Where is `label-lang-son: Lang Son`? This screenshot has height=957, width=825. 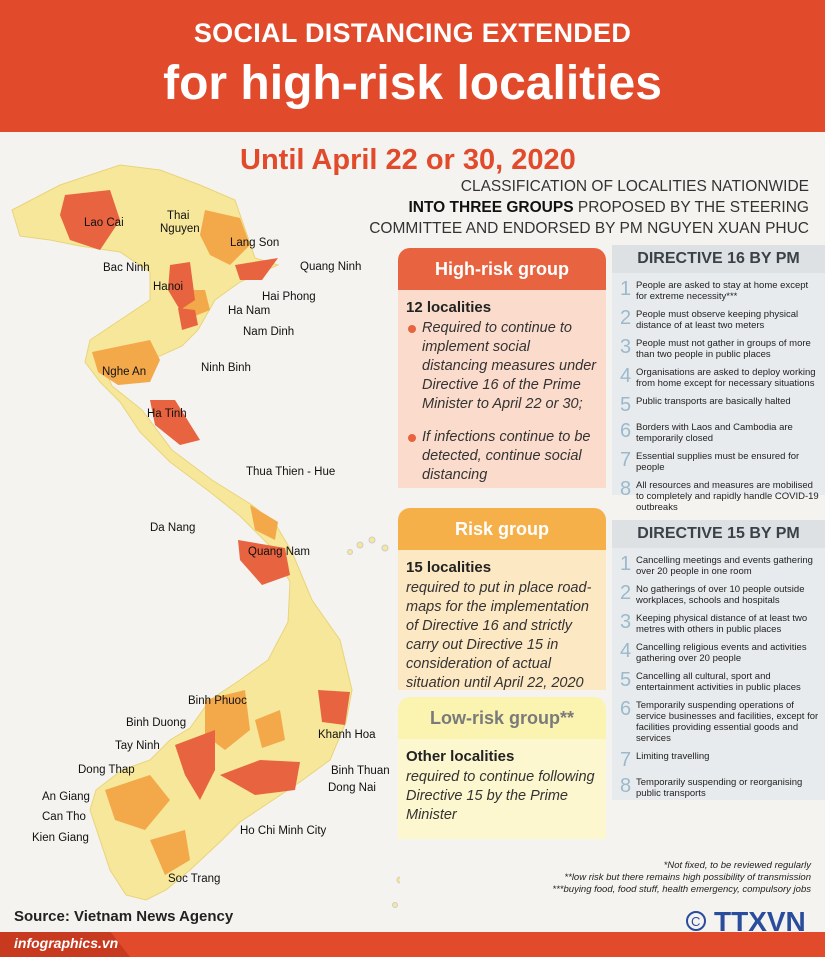 label-lang-son: Lang Son is located at coordinates (255, 243).